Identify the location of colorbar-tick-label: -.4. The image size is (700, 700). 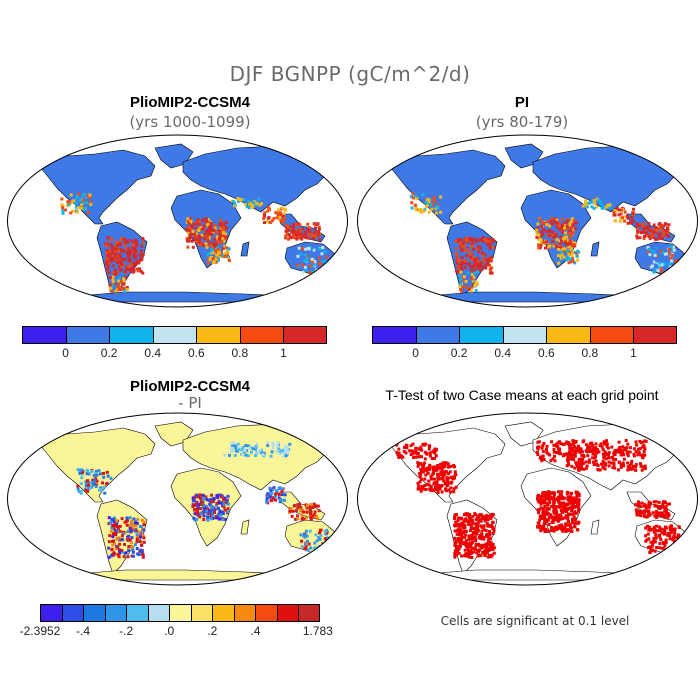
(83, 631).